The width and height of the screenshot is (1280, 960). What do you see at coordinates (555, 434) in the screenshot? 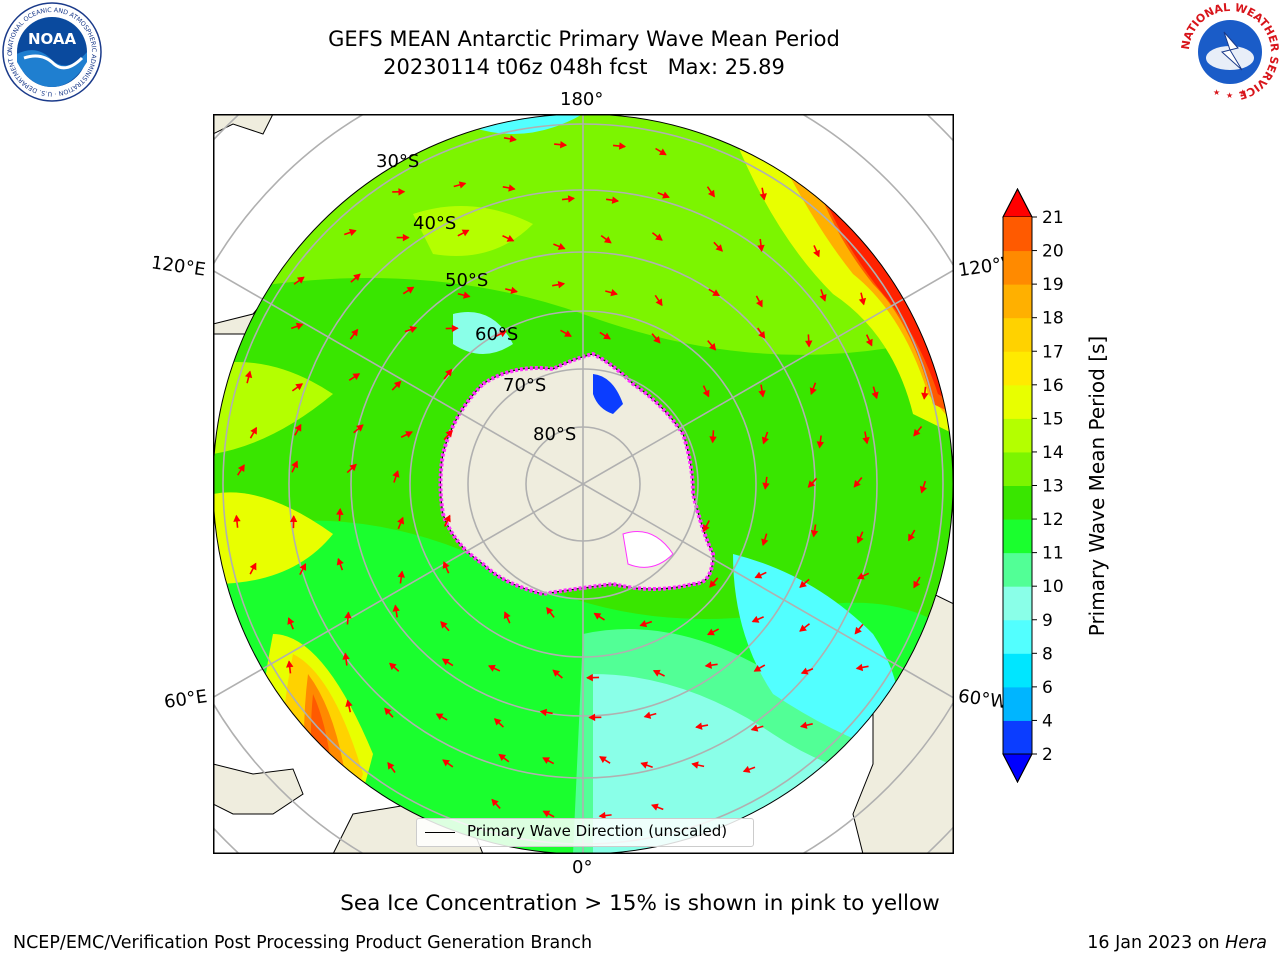
I see `lat-label-80s: 80°S` at bounding box center [555, 434].